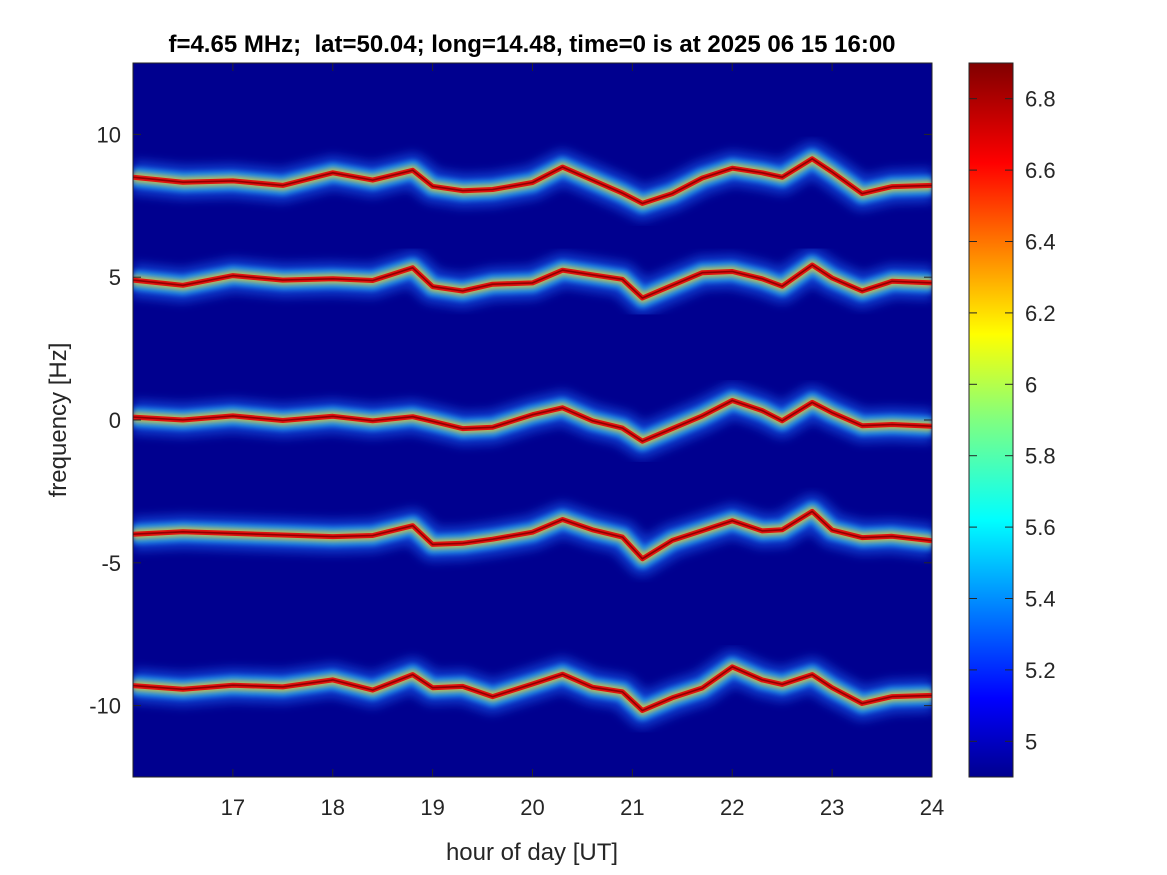  I want to click on colorbar-frame, so click(991, 420).